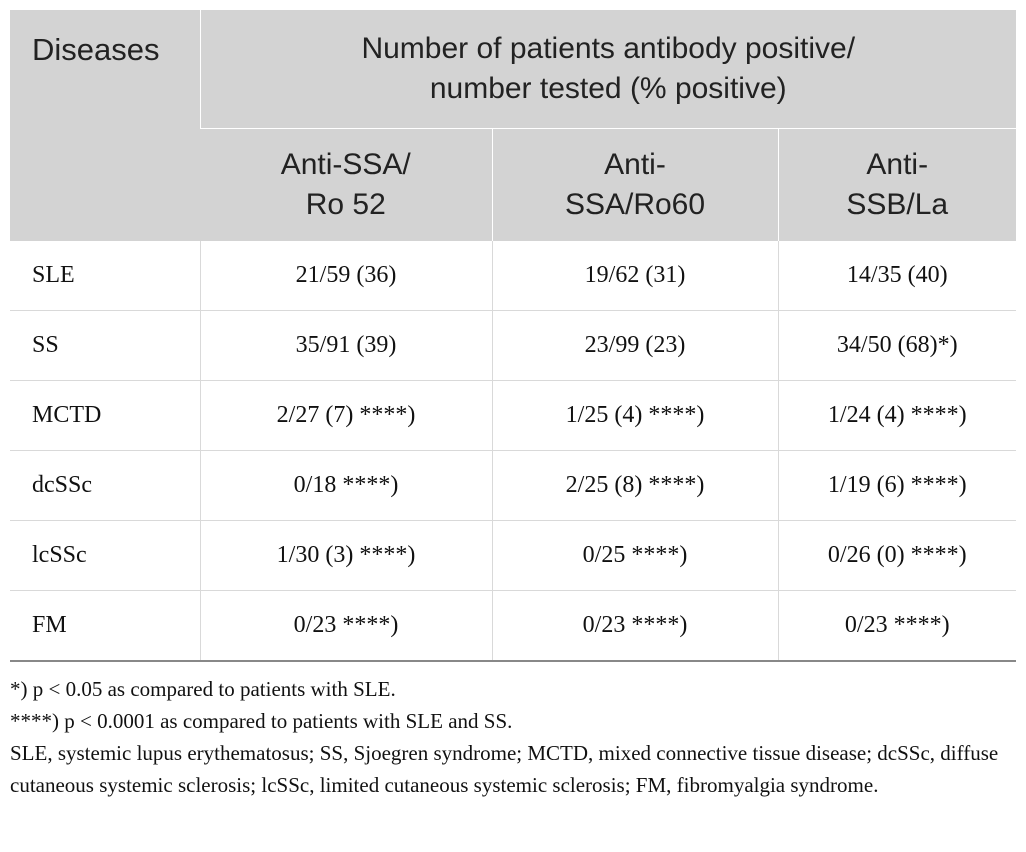 The width and height of the screenshot is (1026, 852). Describe the element at coordinates (608, 88) in the screenshot. I see `group-header-line2: number tested (% positive)` at that location.